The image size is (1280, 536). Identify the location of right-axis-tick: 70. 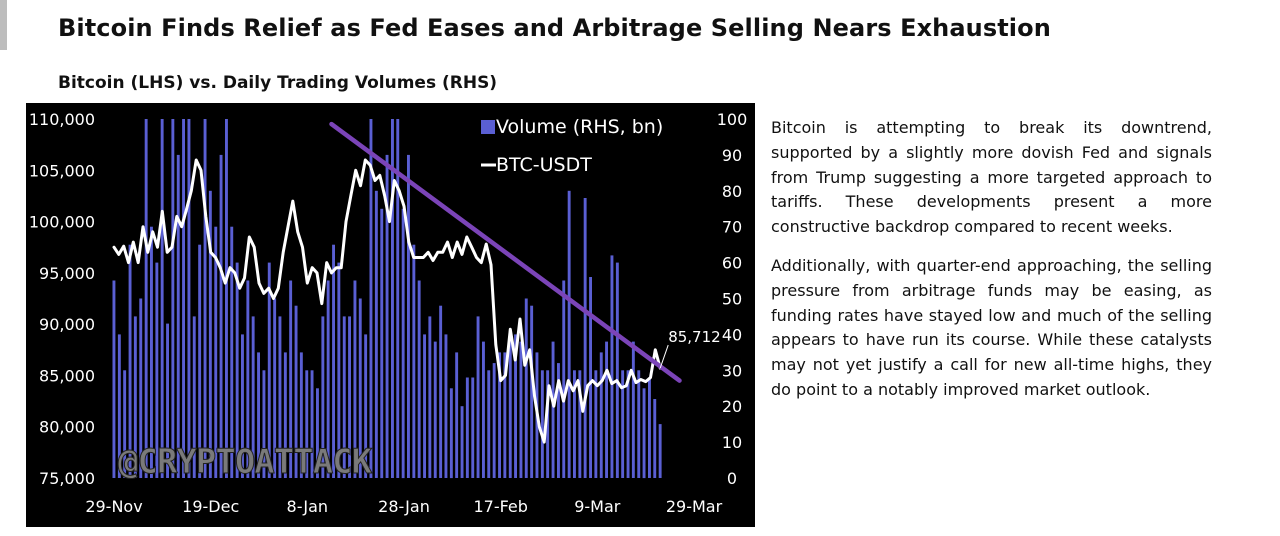
(732, 227).